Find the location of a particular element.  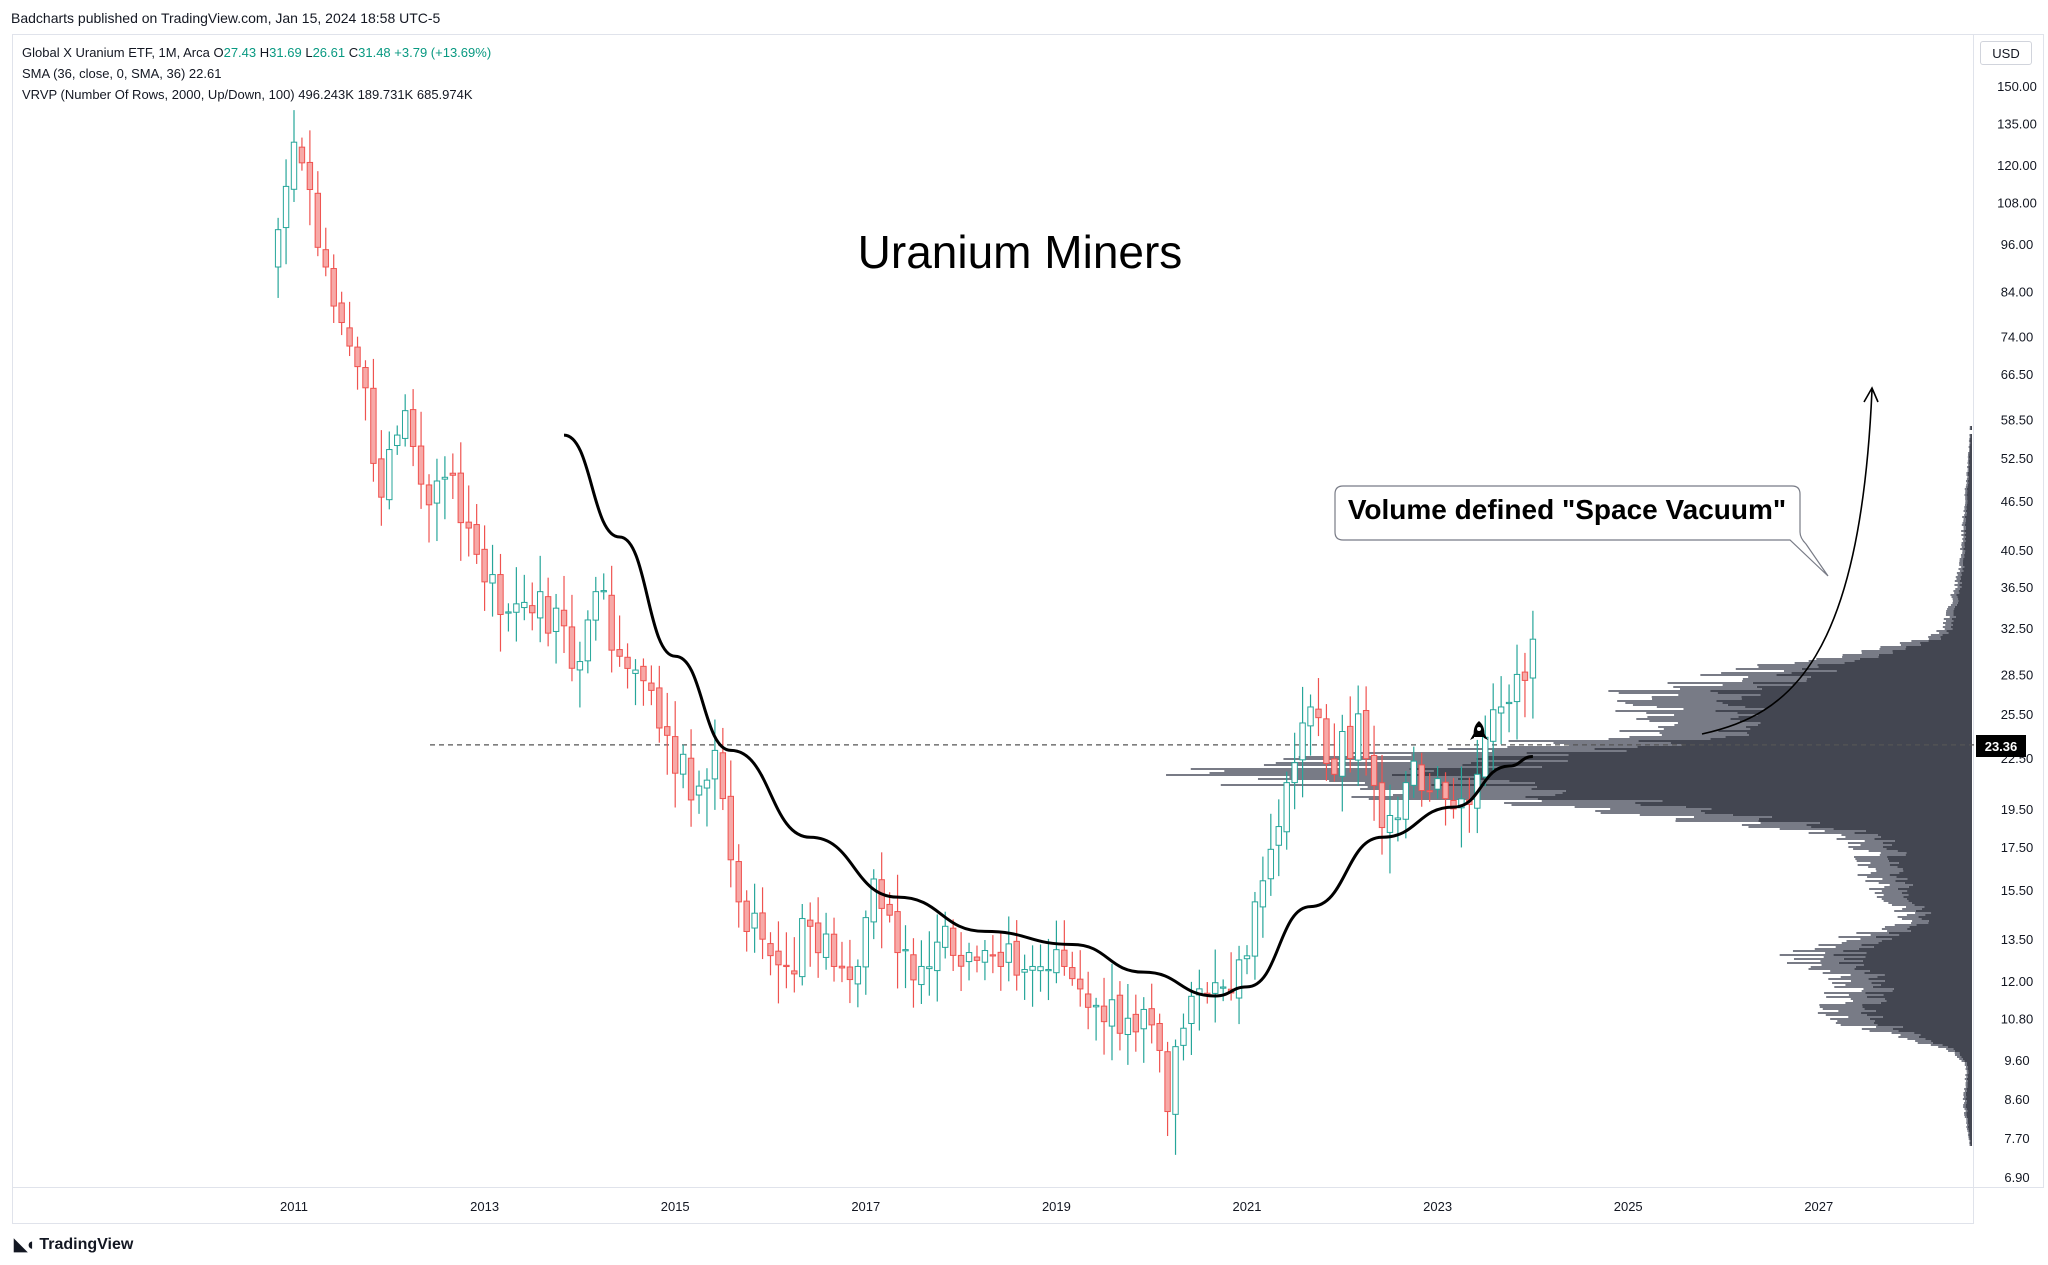

y-tick-label: 36.50 is located at coordinates (2017, 587).